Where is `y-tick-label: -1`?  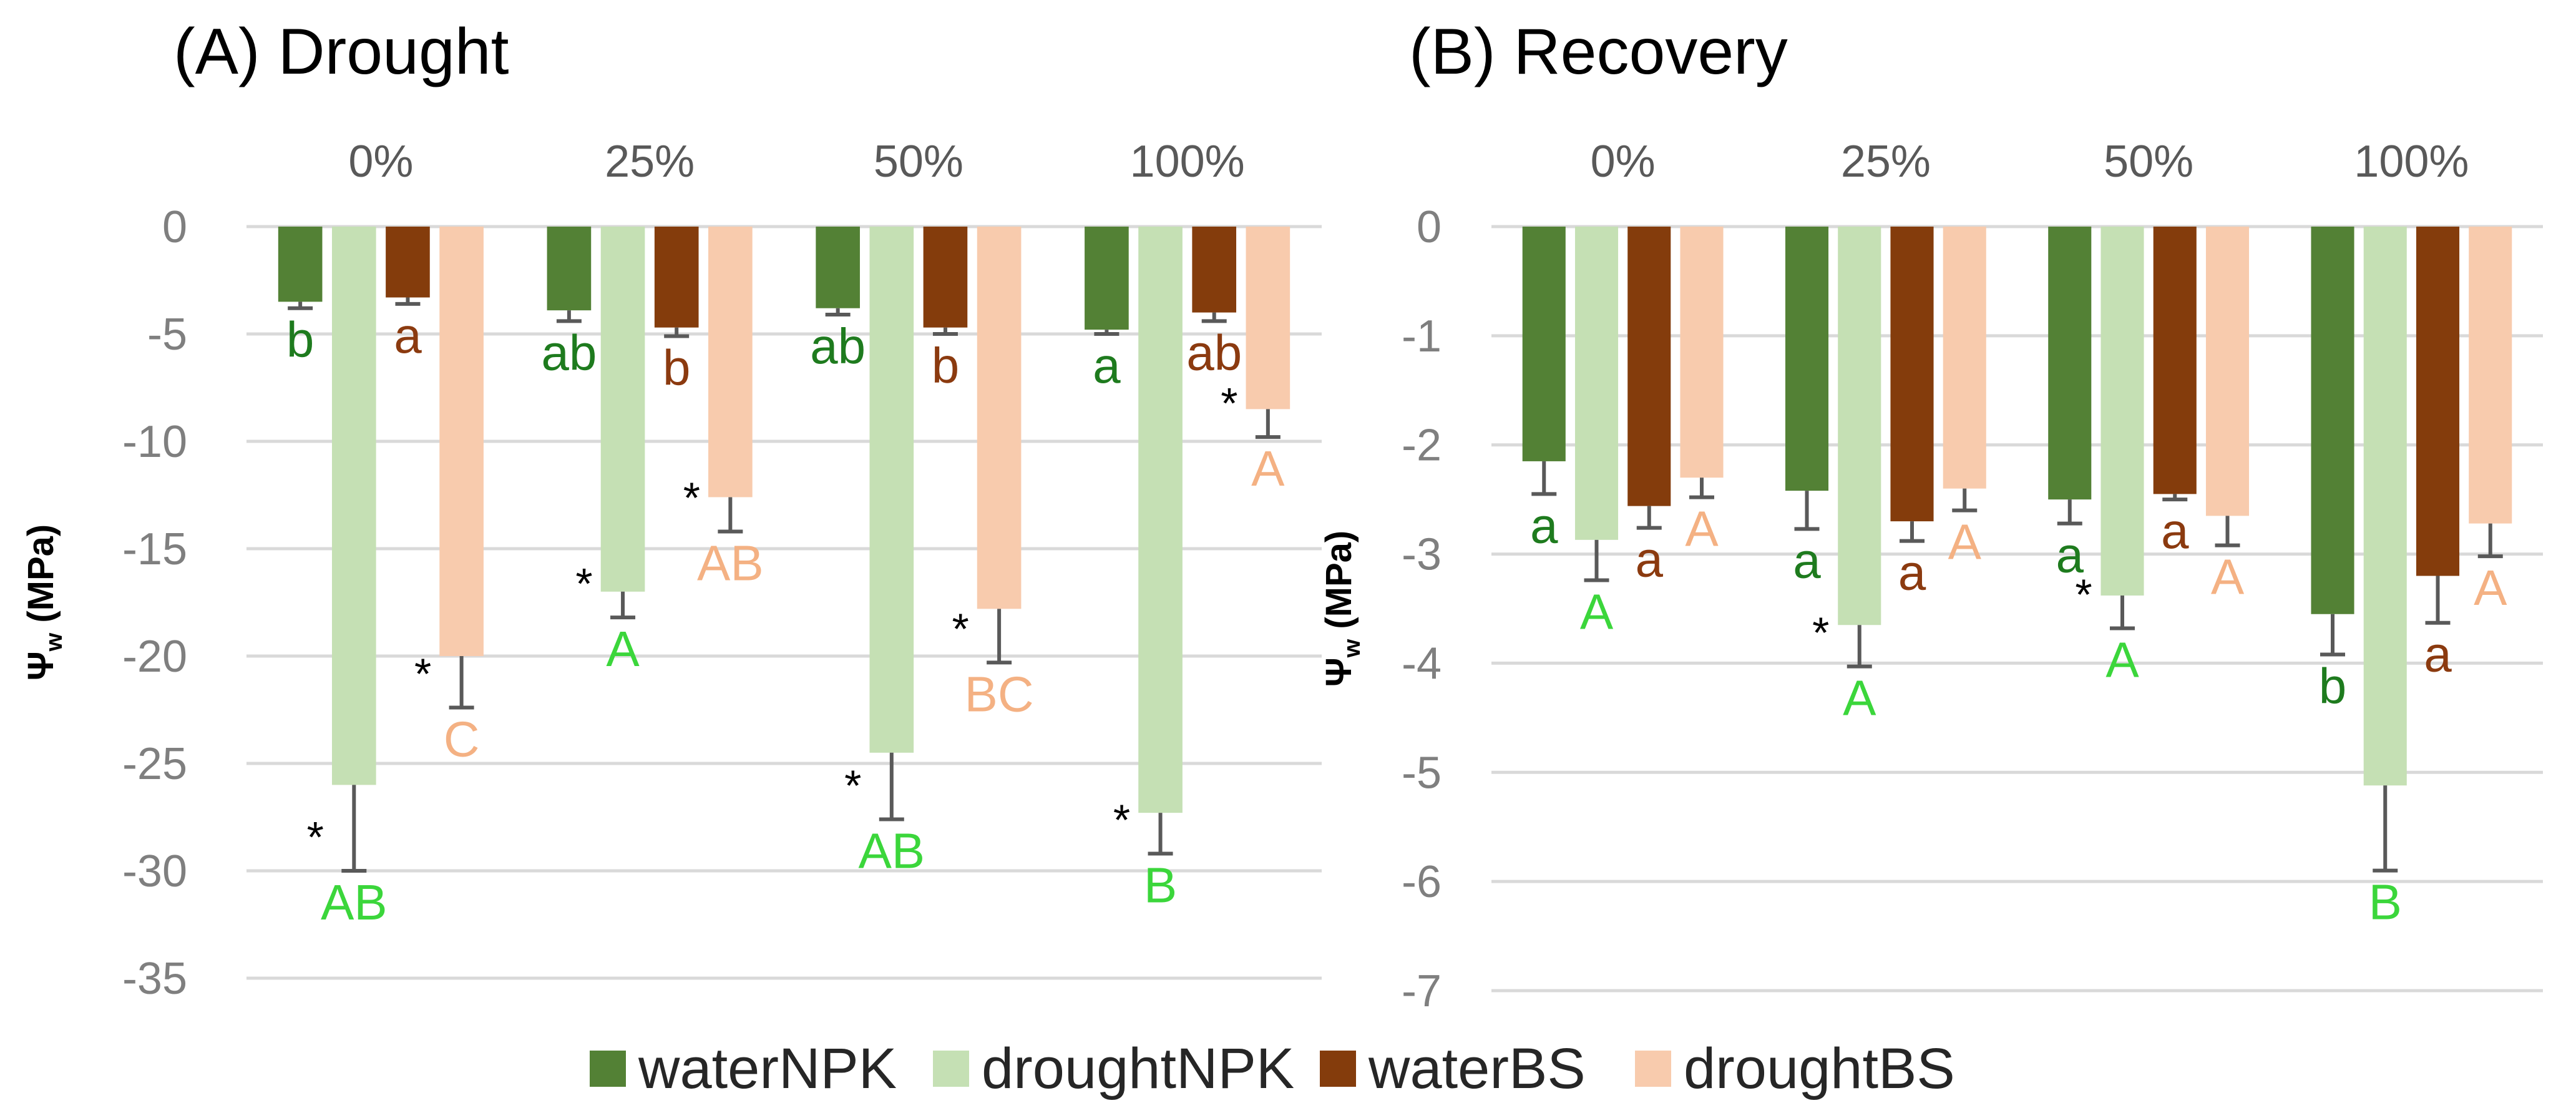
y-tick-label: -1 is located at coordinates (1422, 336).